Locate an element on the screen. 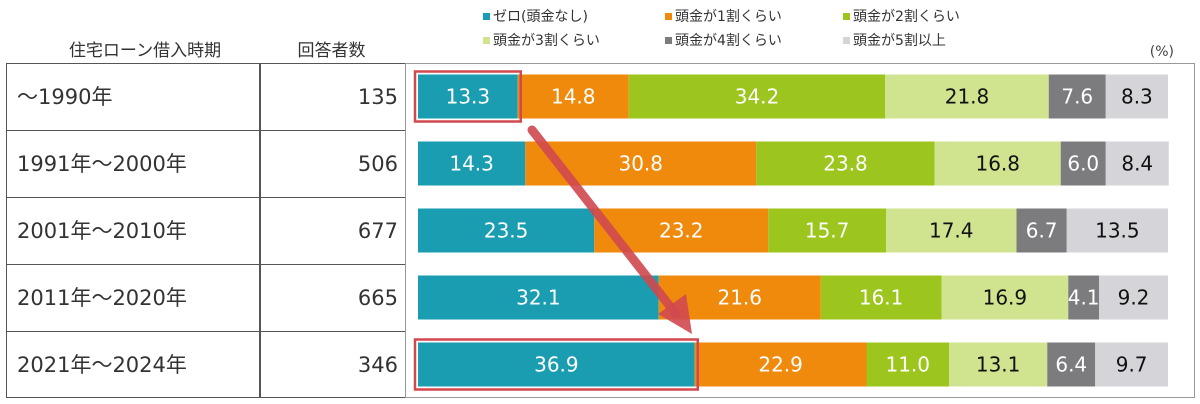 The image size is (1200, 404). value-label: 34.2 is located at coordinates (757, 97).